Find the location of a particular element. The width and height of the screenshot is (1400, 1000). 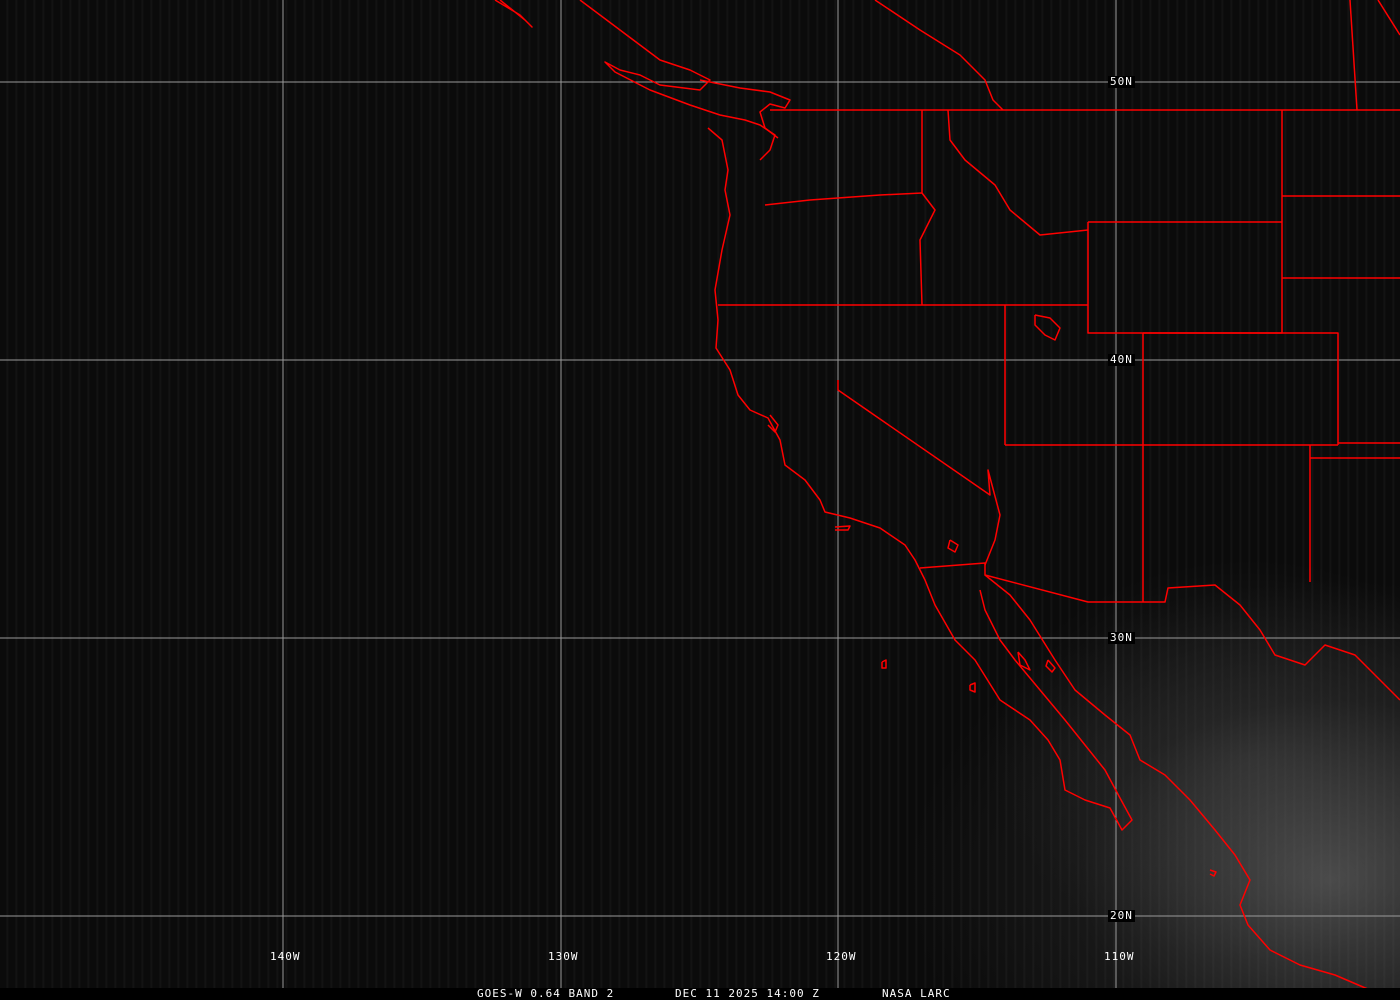

lon-label-110w: 110W is located at coordinates (1119, 956).